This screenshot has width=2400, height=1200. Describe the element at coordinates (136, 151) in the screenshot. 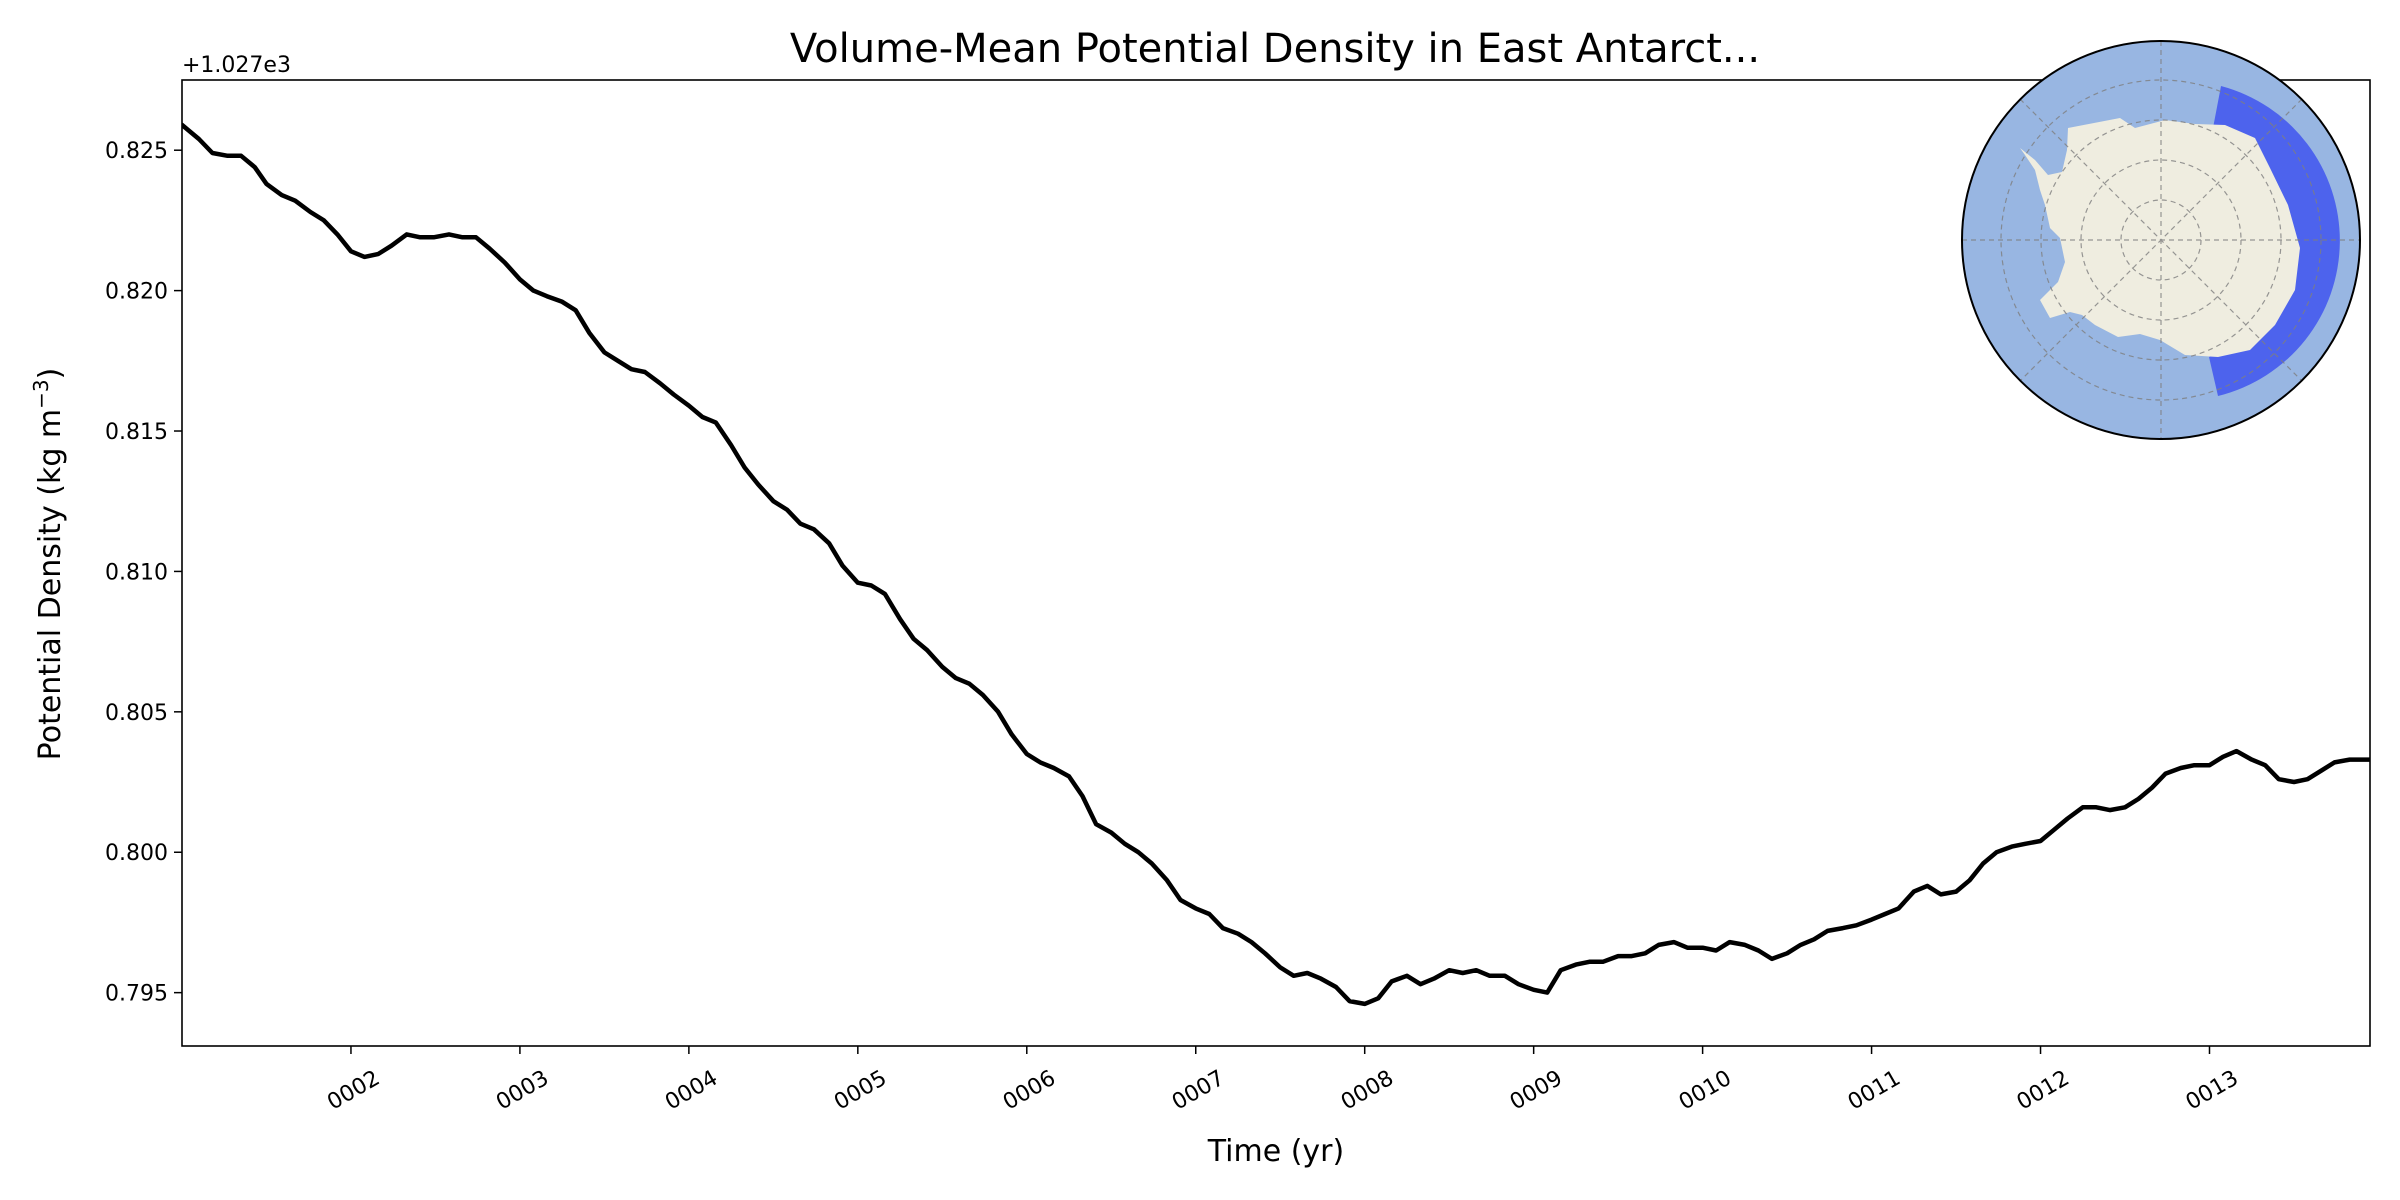

I see `y-tick-label: 0.825` at that location.